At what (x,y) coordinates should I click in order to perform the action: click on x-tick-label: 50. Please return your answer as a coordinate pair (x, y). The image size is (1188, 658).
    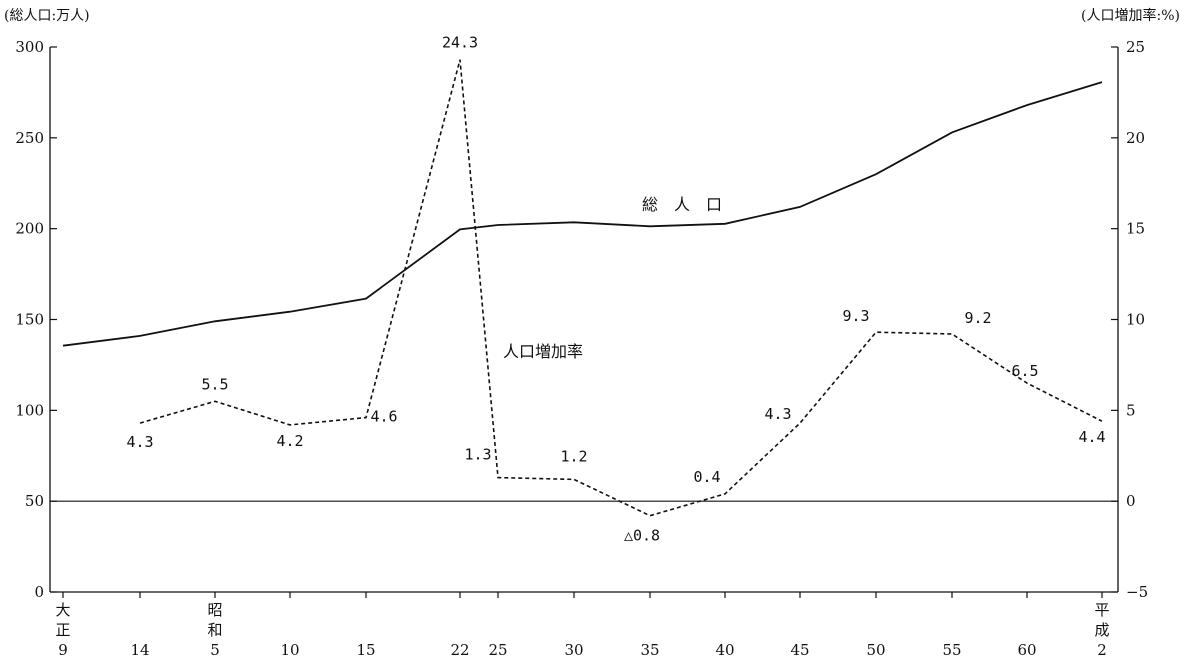
    Looking at the image, I should click on (875, 649).